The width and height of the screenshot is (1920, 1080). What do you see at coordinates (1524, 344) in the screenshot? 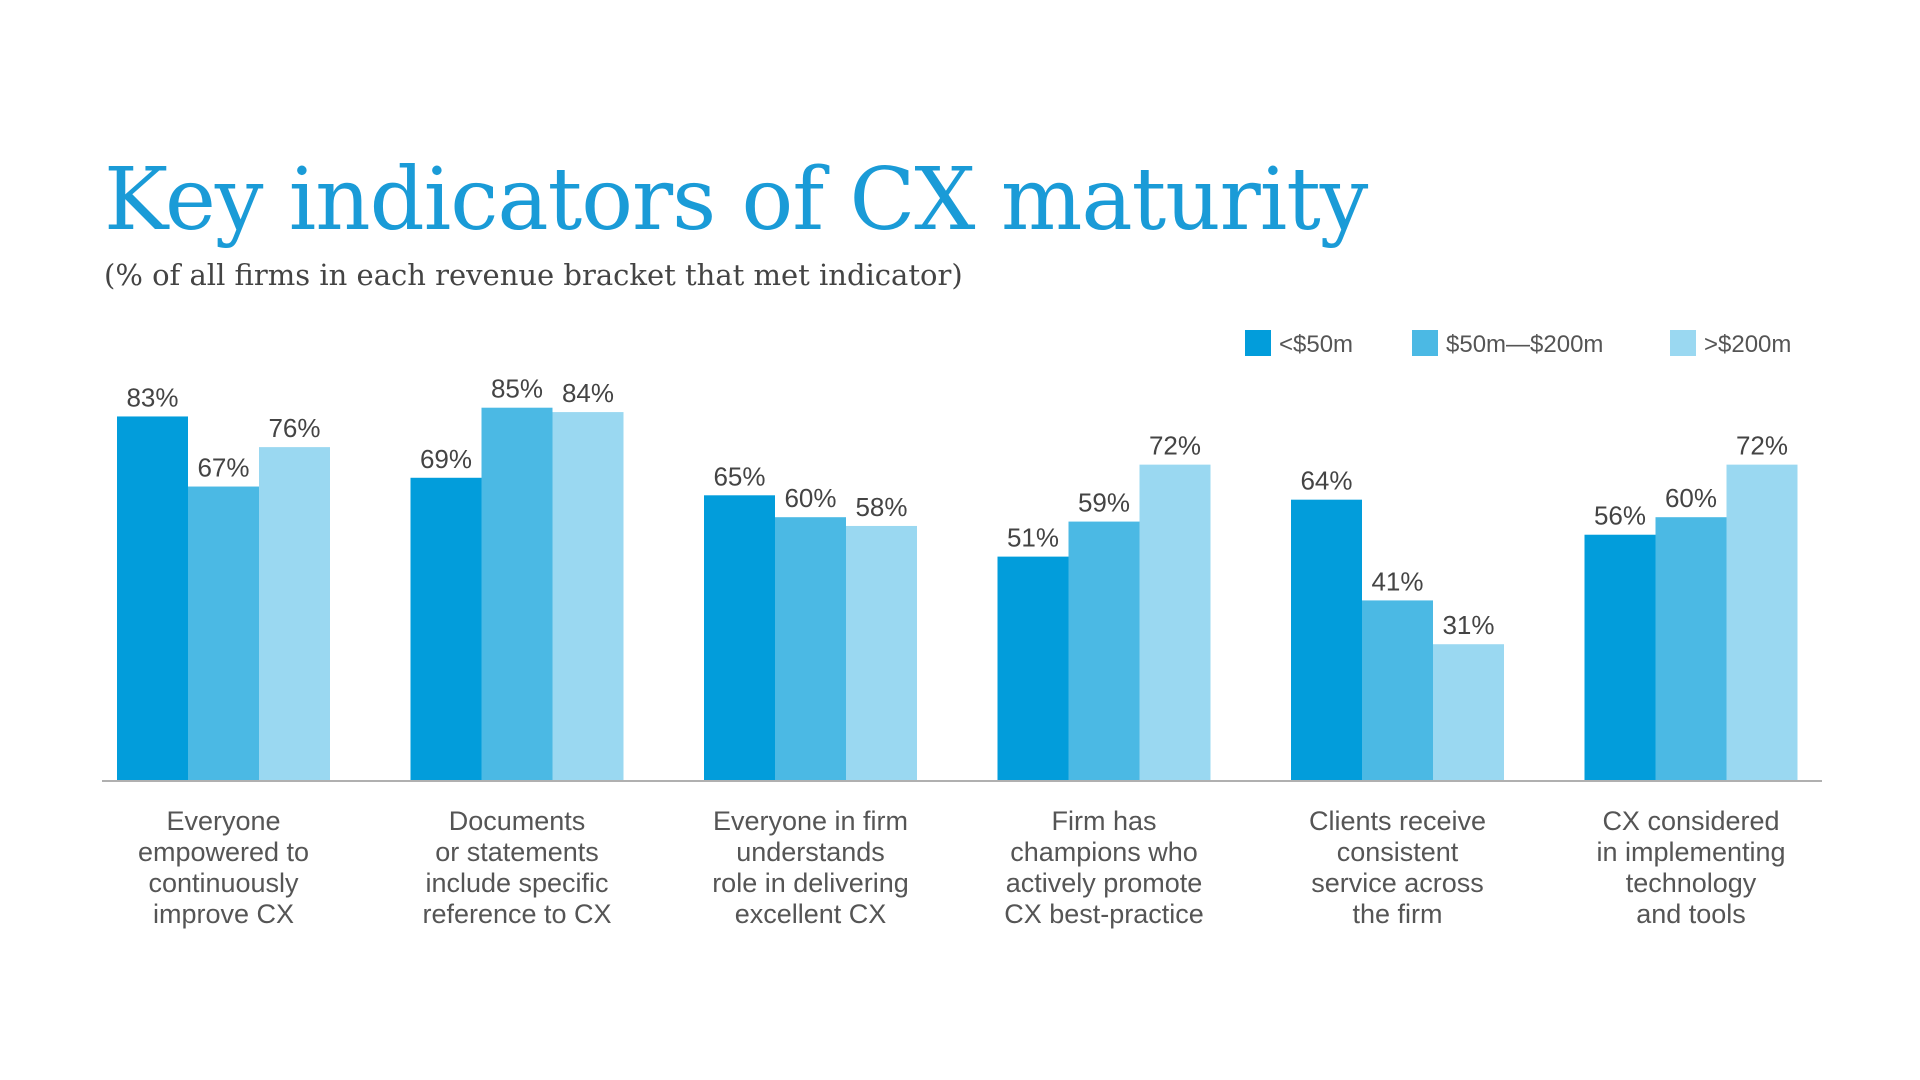
I see `legend-label: $50m—$200m` at bounding box center [1524, 344].